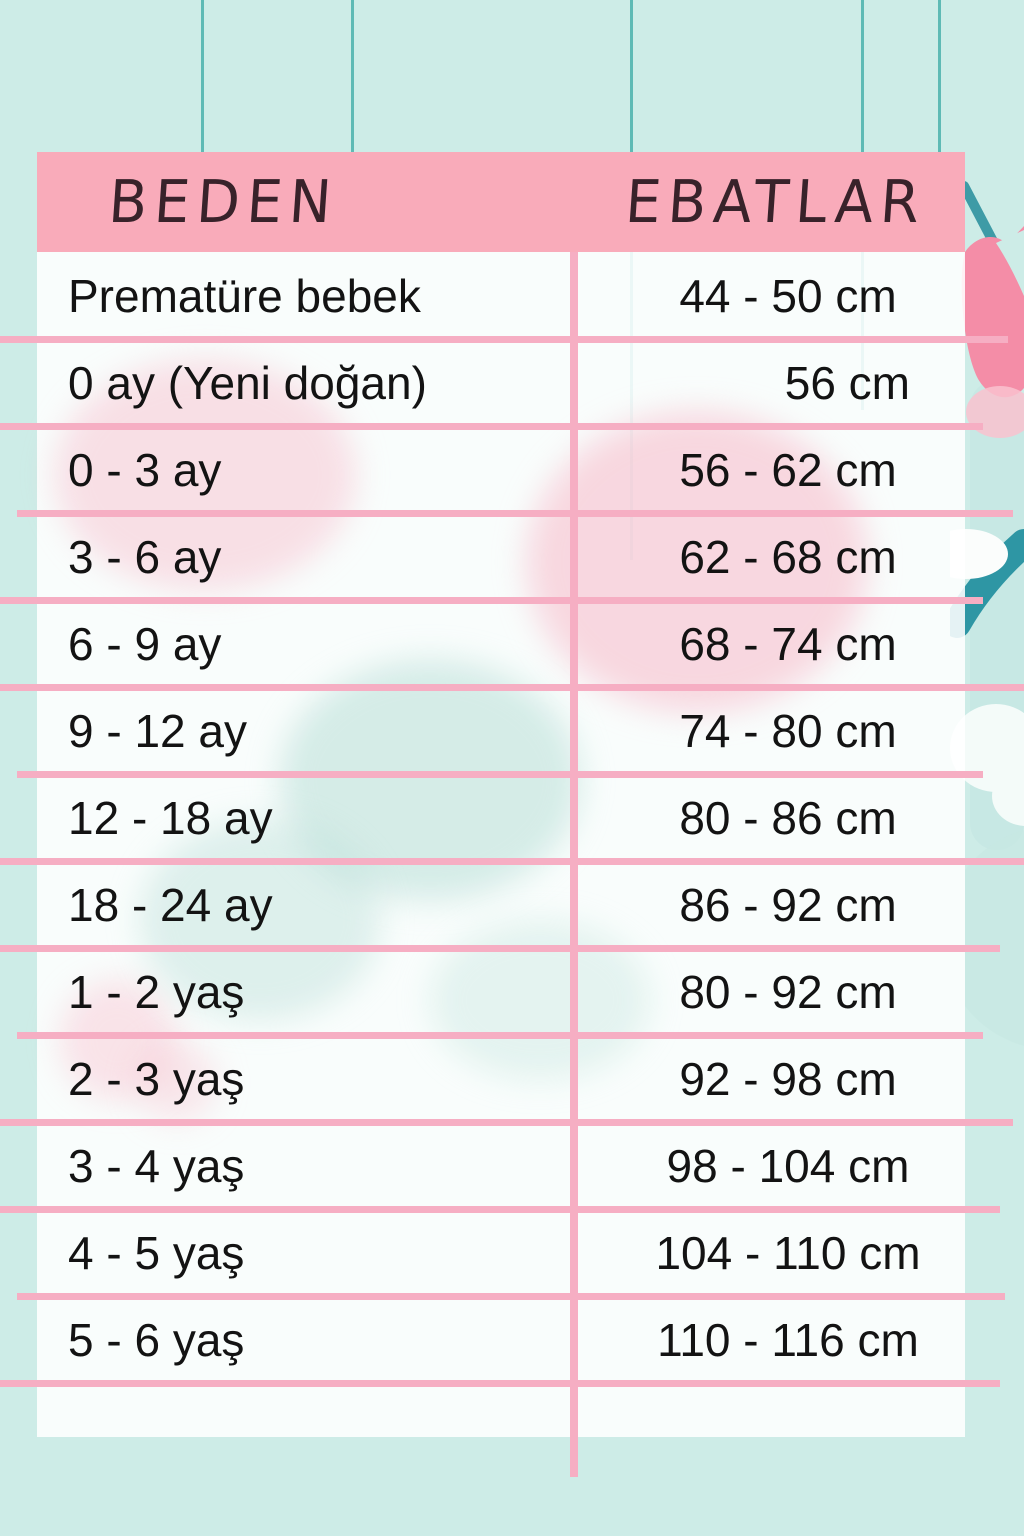  I want to click on dimensions-cell: 92 - 98 cm, so click(788, 1078).